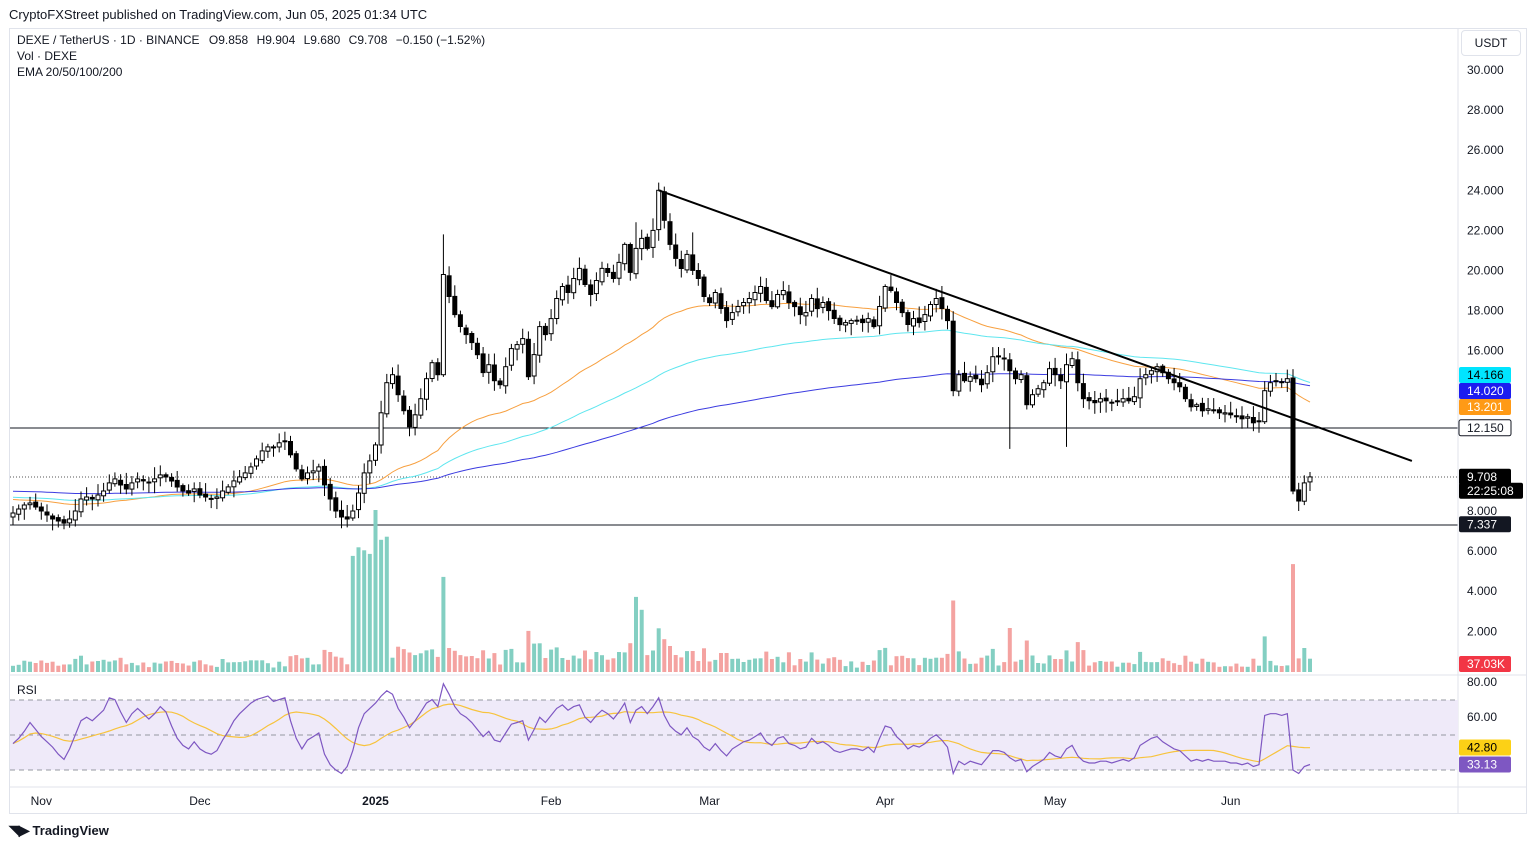 Image resolution: width=1536 pixels, height=847 pixels. Describe the element at coordinates (440, 40) in the screenshot. I see `ohlc-change: −0.150 (−1.52%)` at that location.